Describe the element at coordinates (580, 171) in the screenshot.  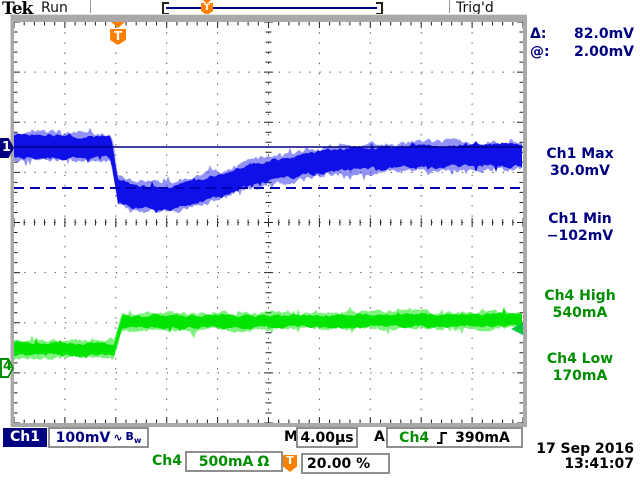
I see `measurement-value: 30.0mV` at that location.